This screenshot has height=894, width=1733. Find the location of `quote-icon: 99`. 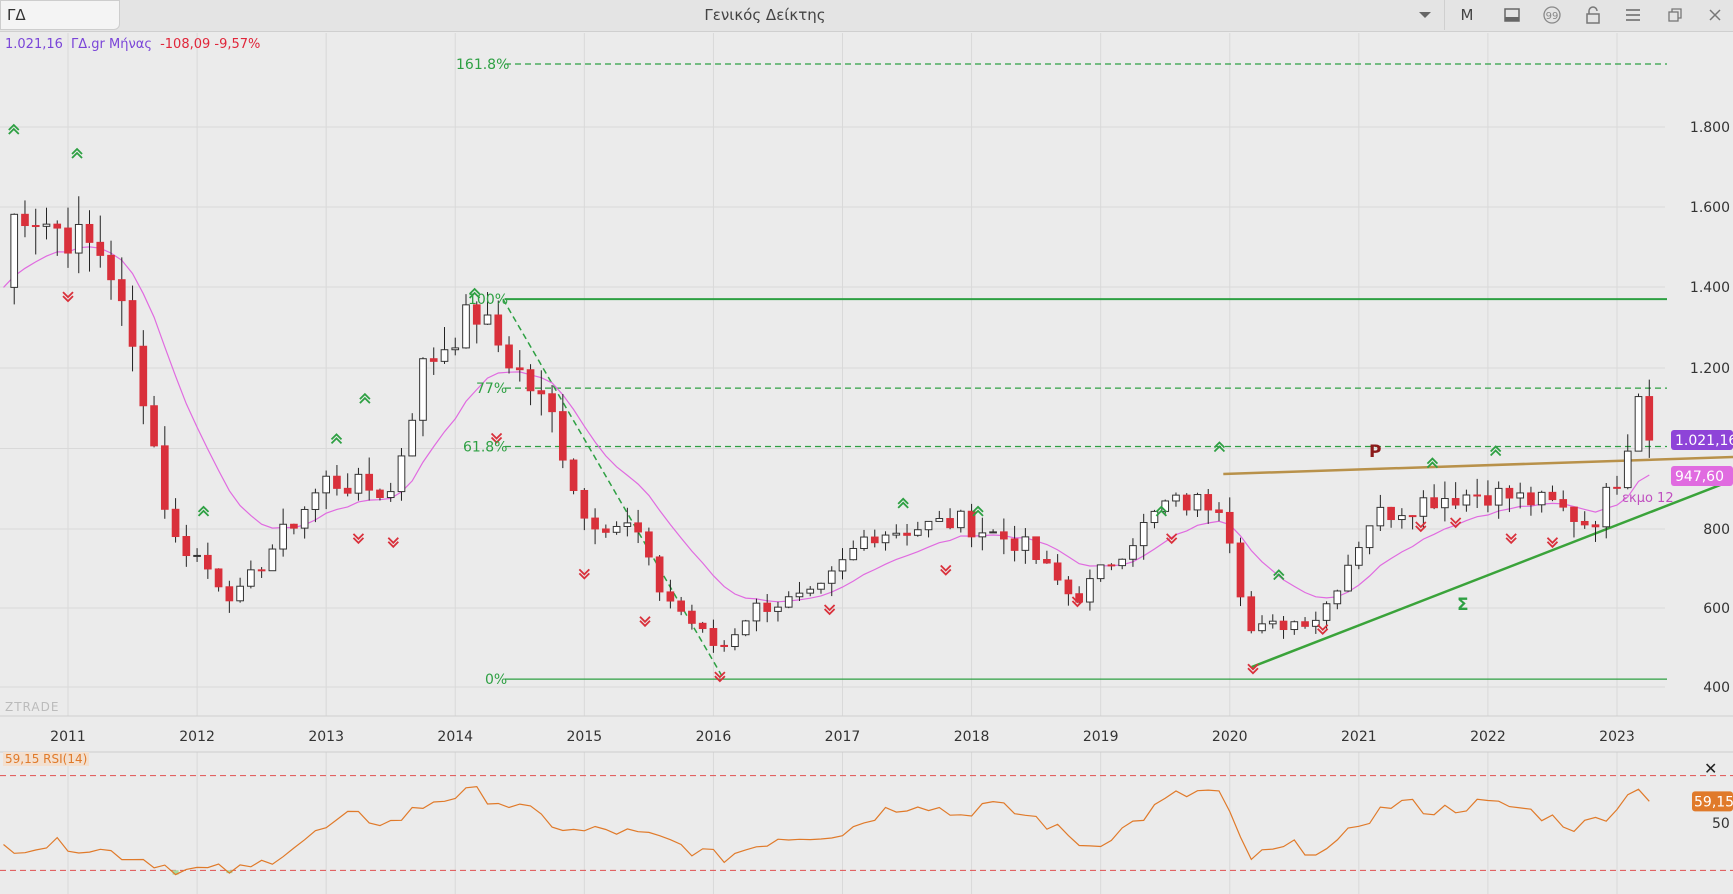

quote-icon: 99 is located at coordinates (1552, 15).